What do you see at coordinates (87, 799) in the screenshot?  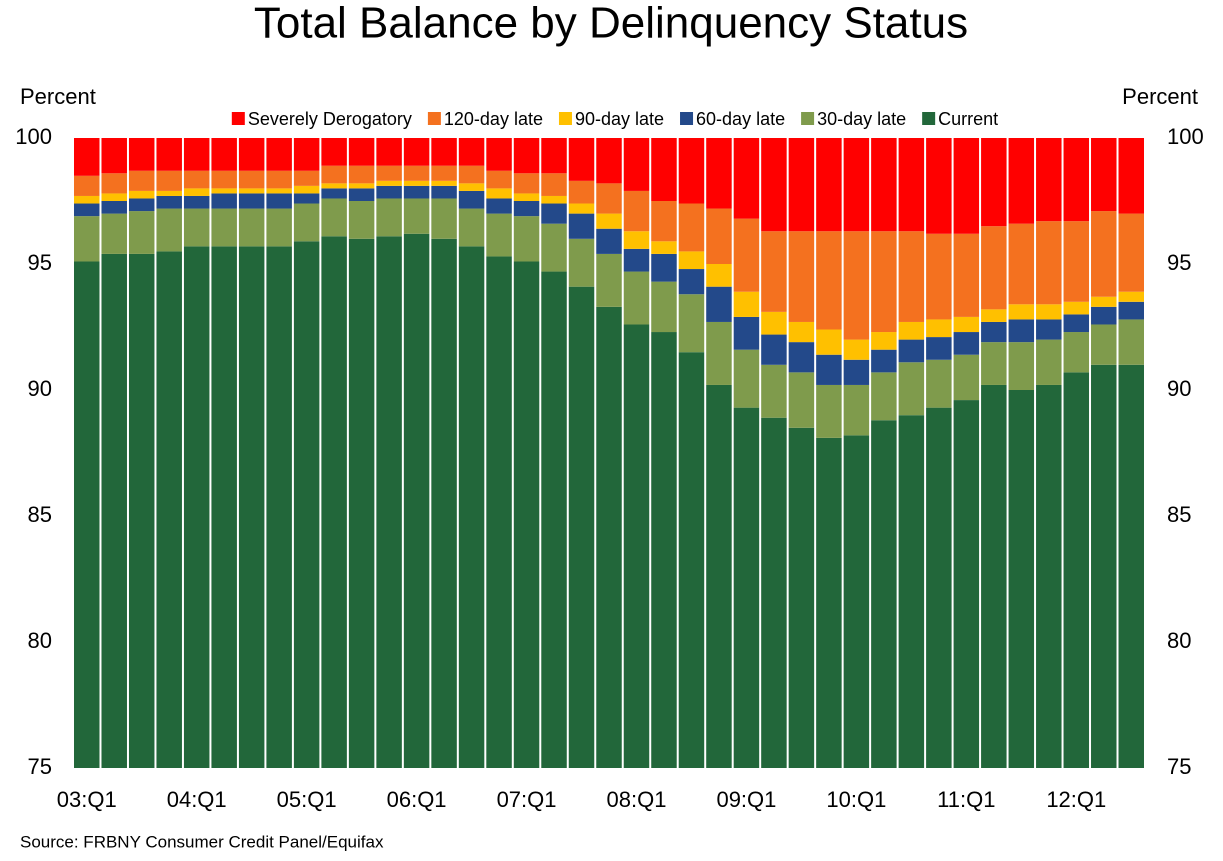 I see `x-tick-label: 03:Q1` at bounding box center [87, 799].